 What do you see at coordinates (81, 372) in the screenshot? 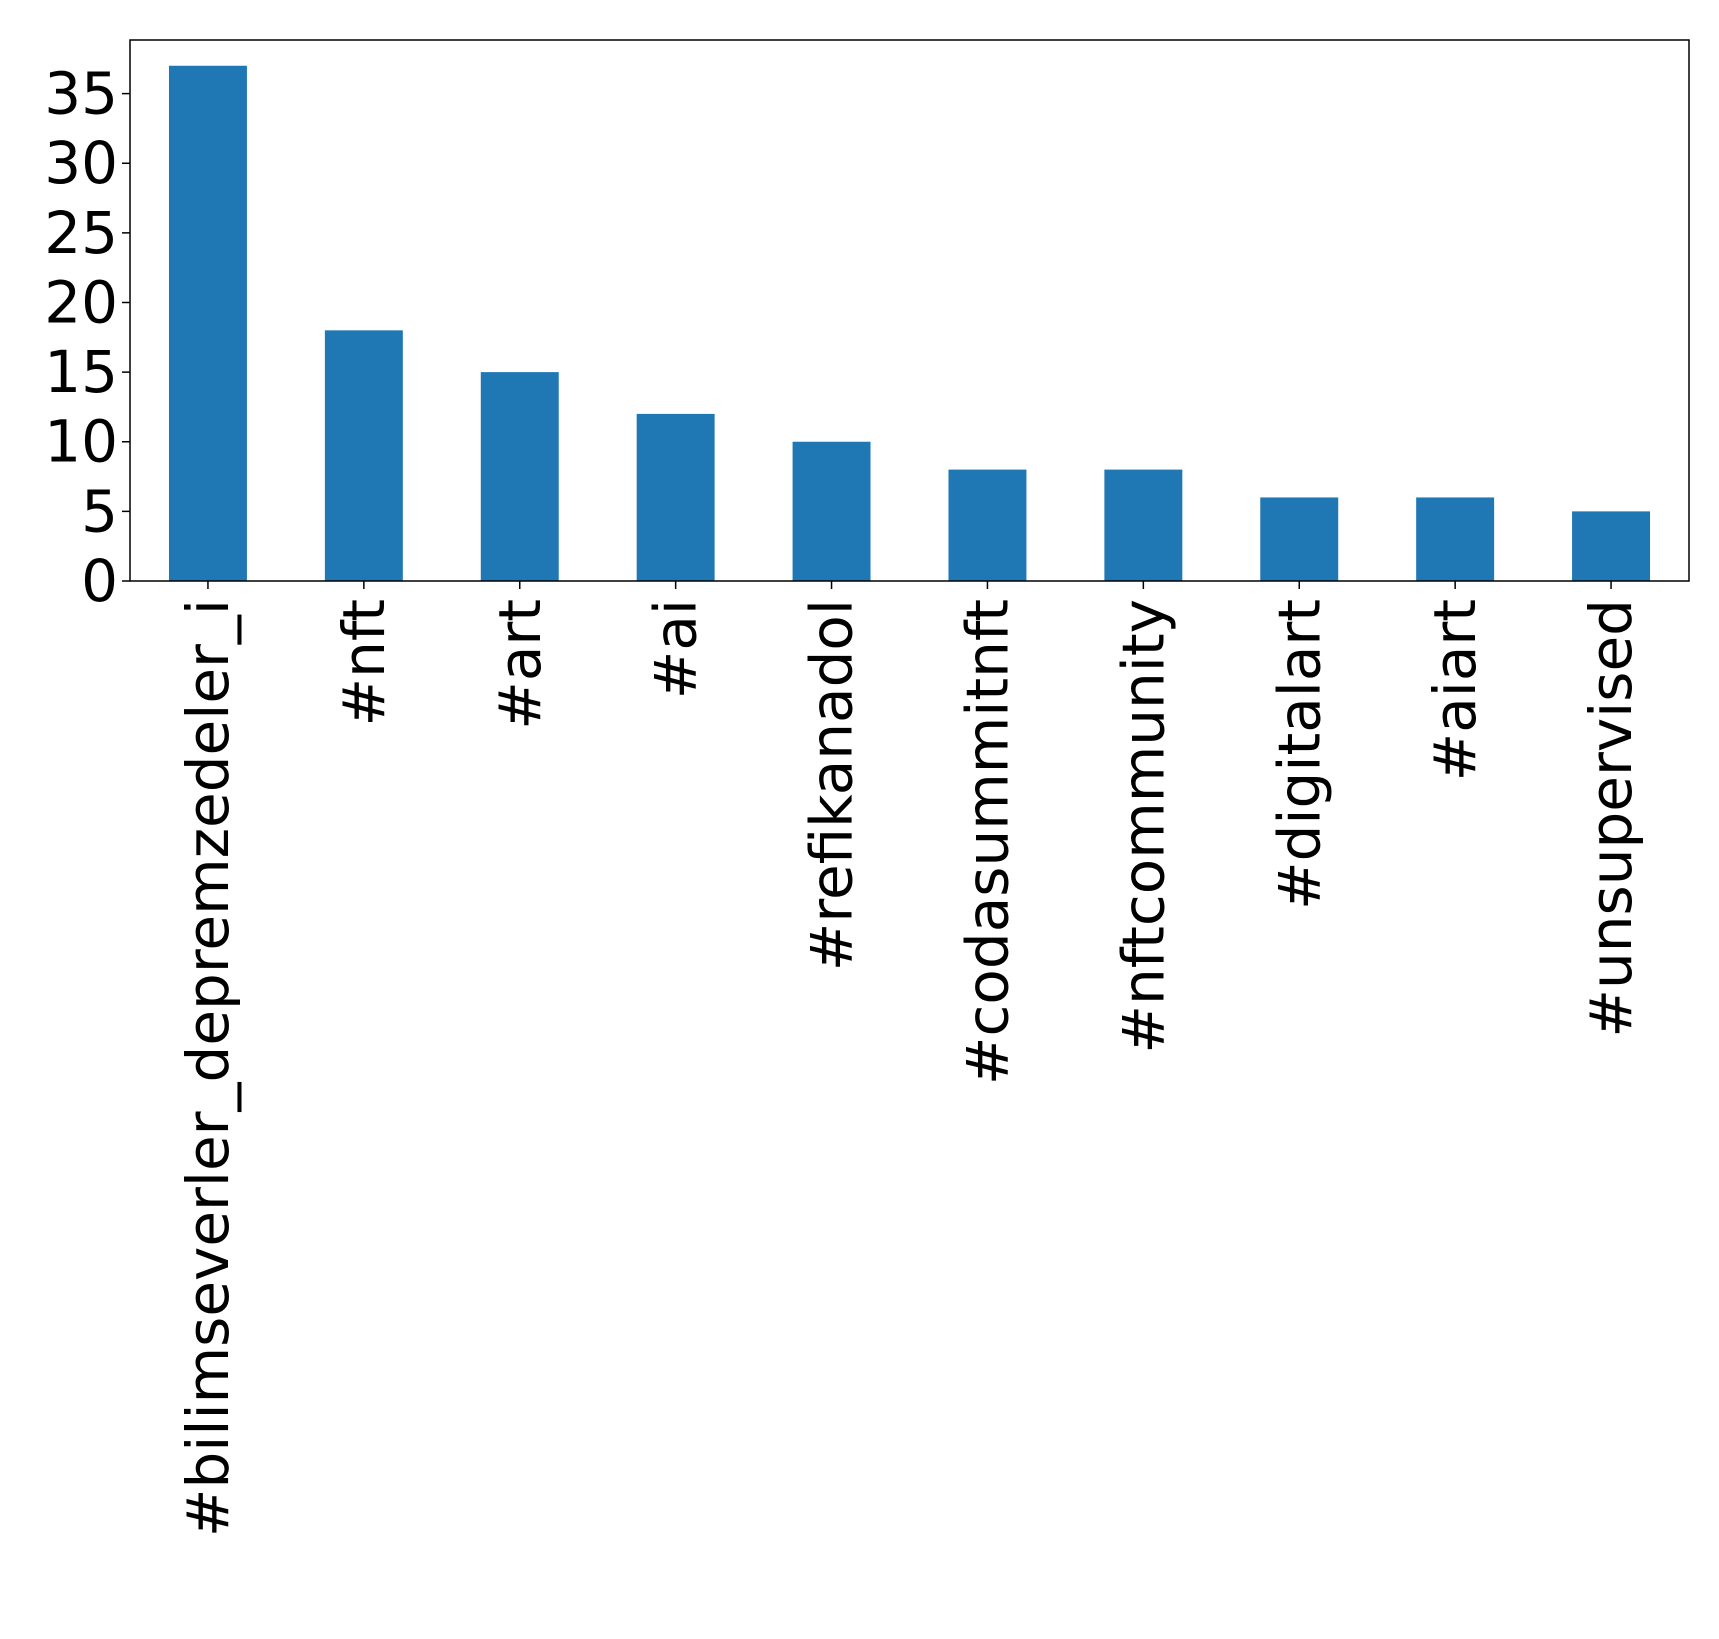
I see `y-tick-label: 15` at bounding box center [81, 372].